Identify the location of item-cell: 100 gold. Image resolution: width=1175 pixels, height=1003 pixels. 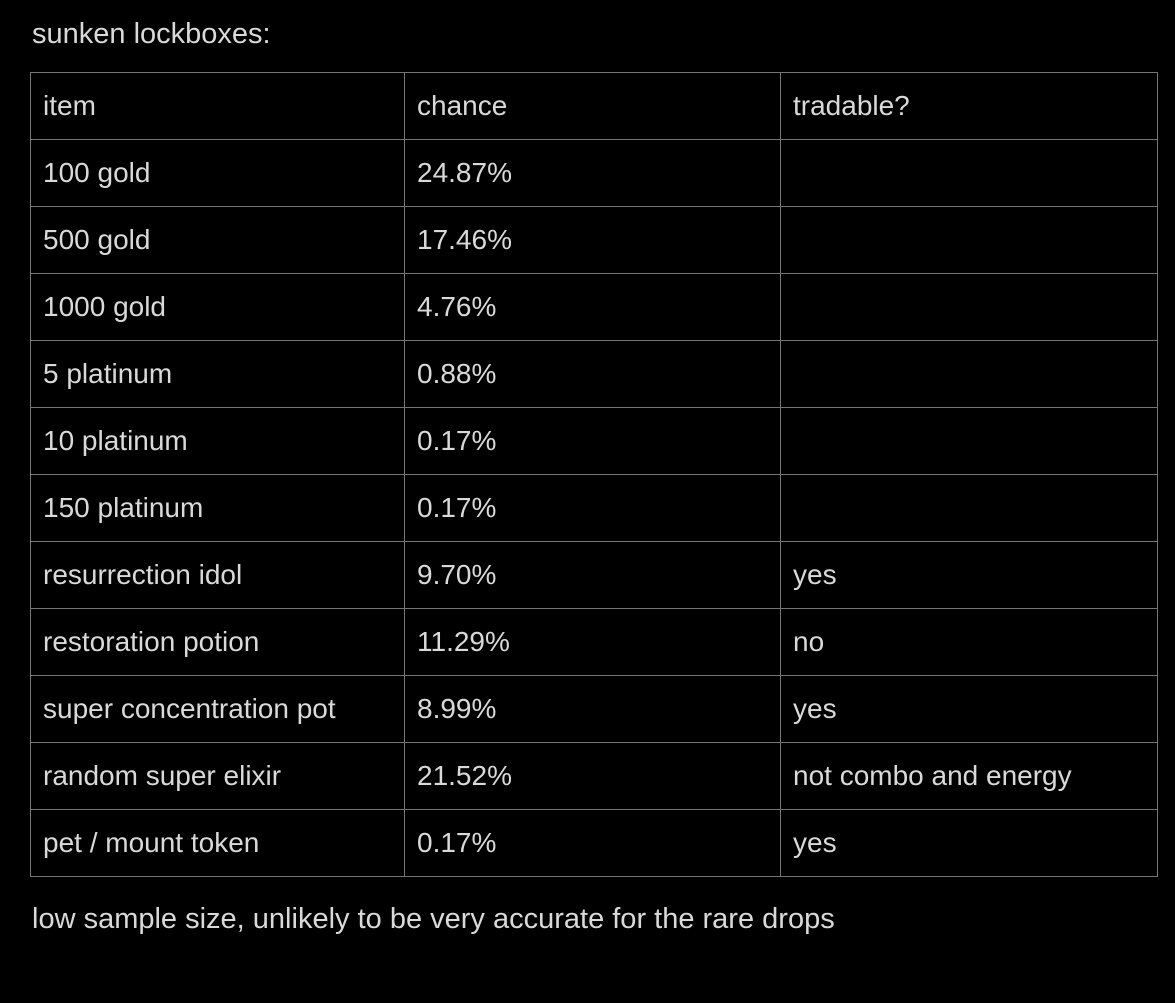
(217, 173).